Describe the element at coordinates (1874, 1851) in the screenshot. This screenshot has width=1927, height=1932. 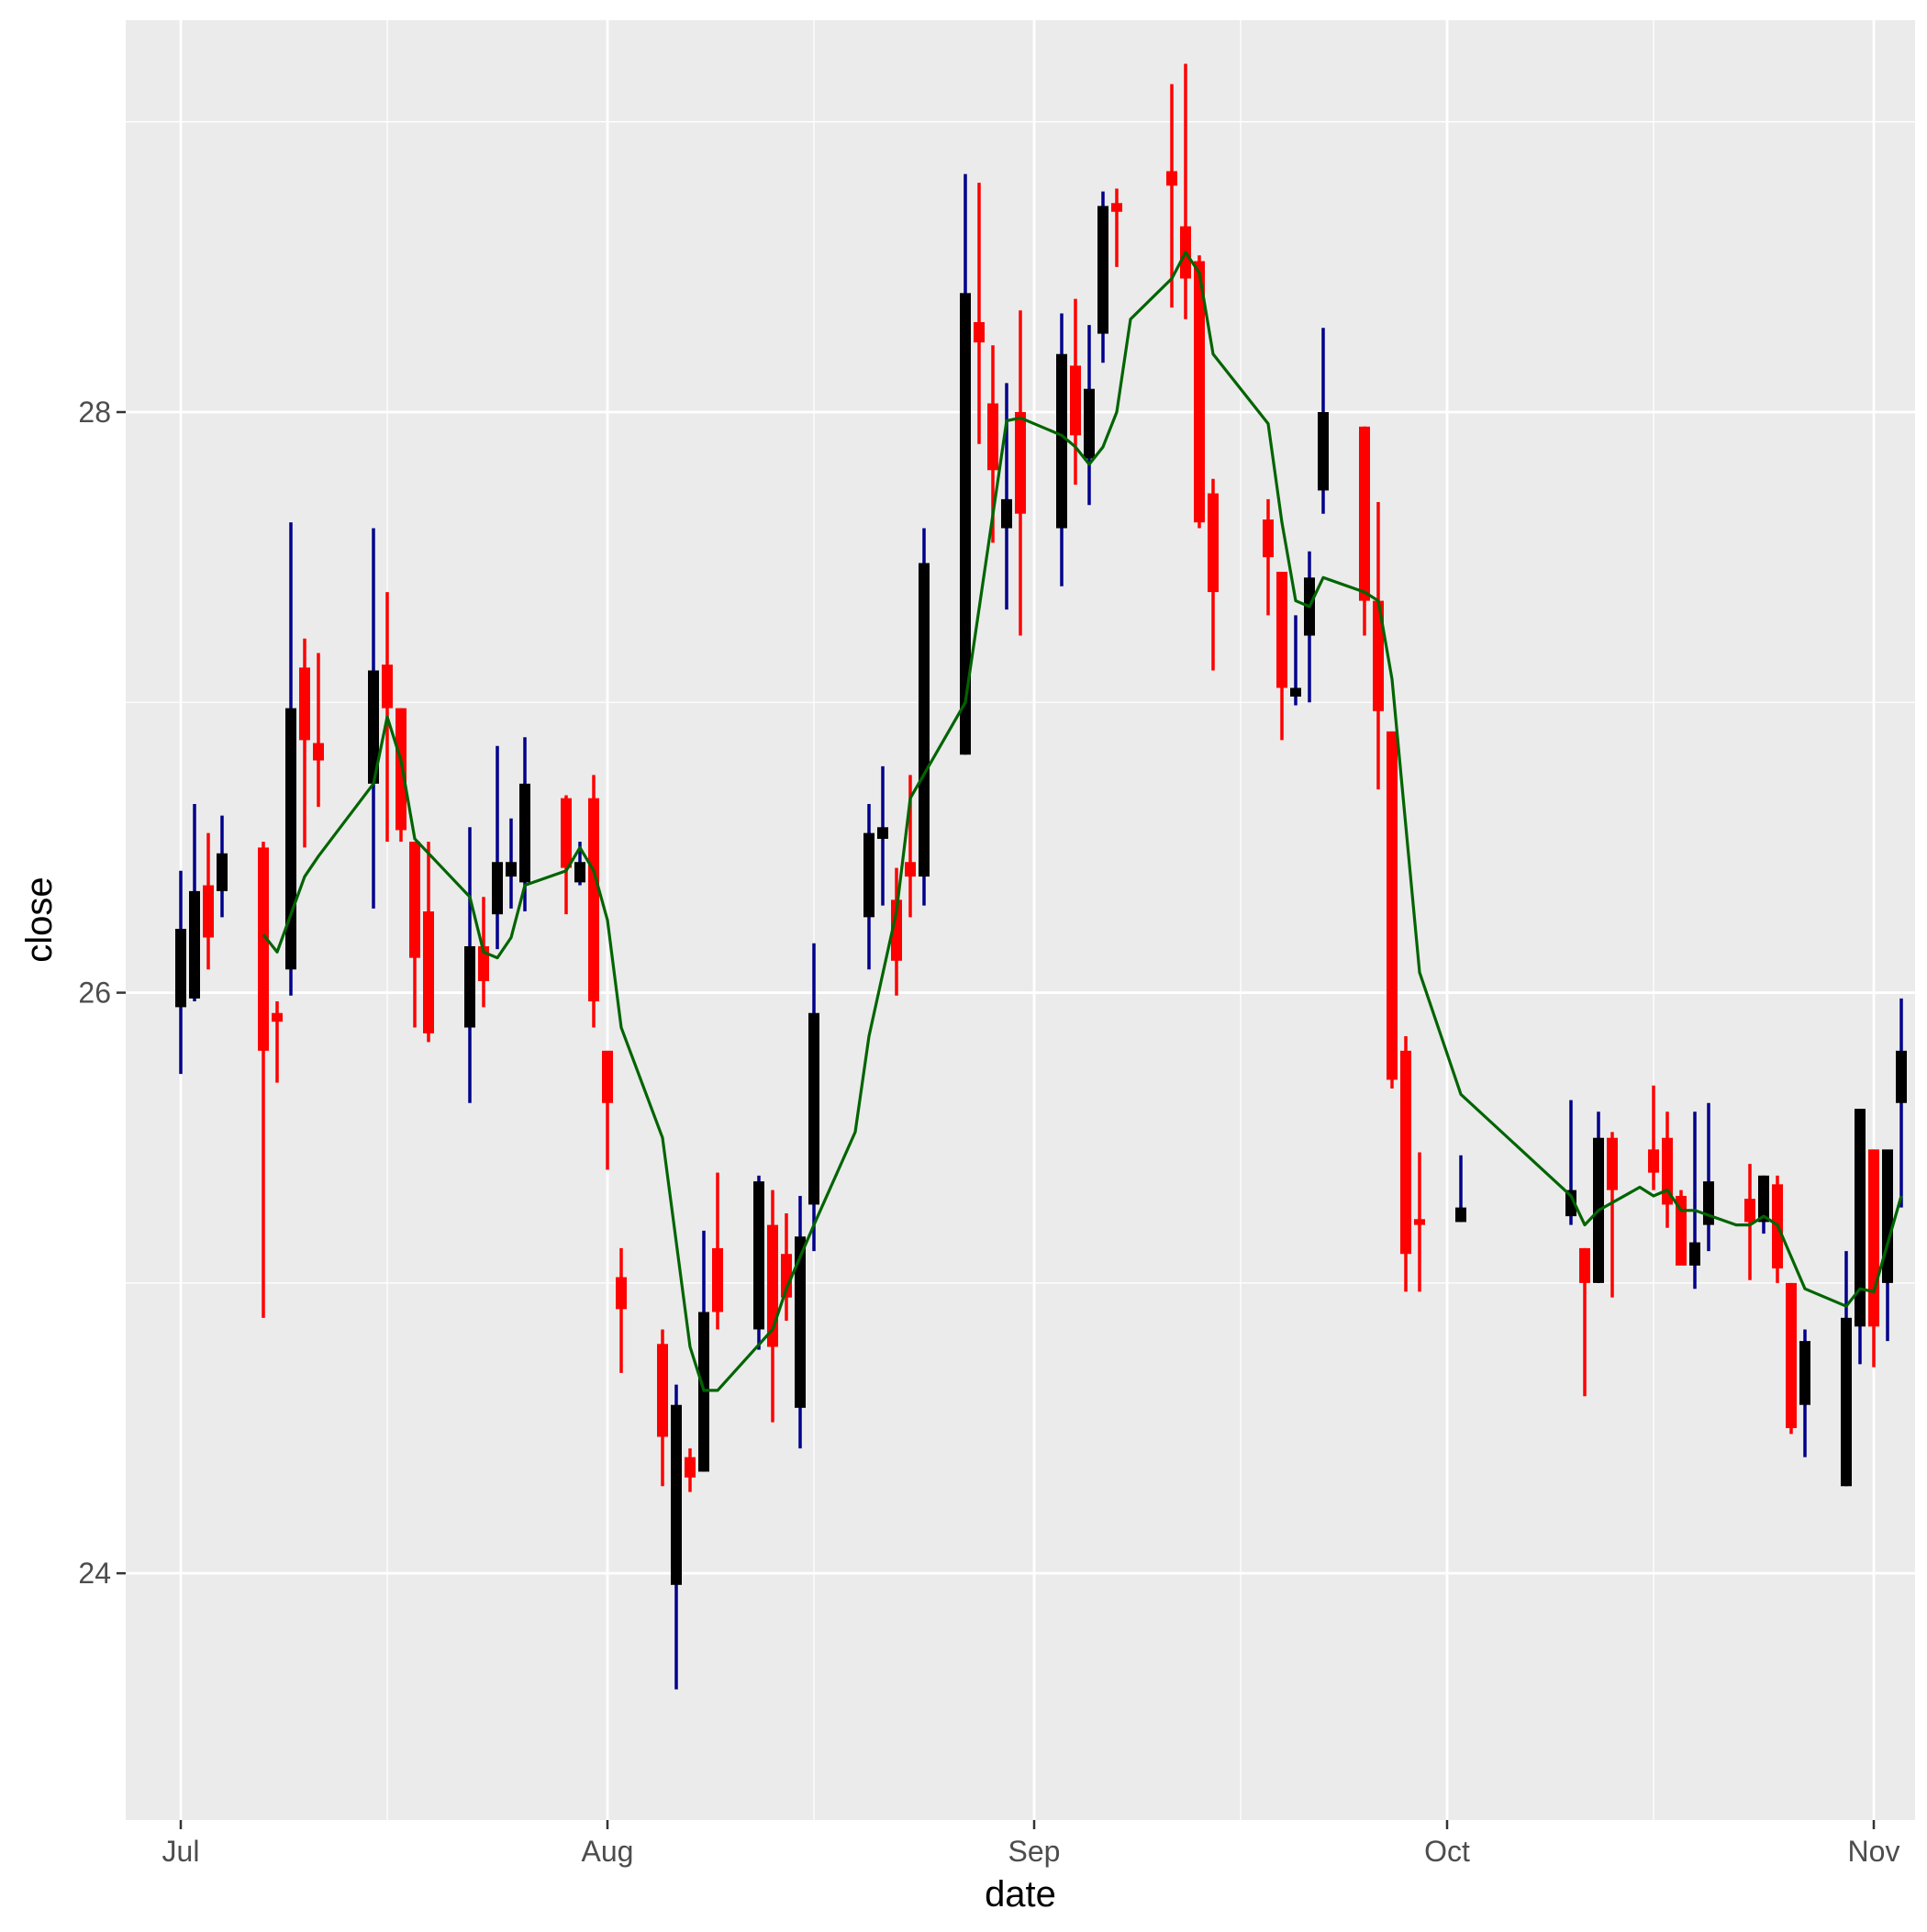
I see `x-tick-label: Nov` at that location.